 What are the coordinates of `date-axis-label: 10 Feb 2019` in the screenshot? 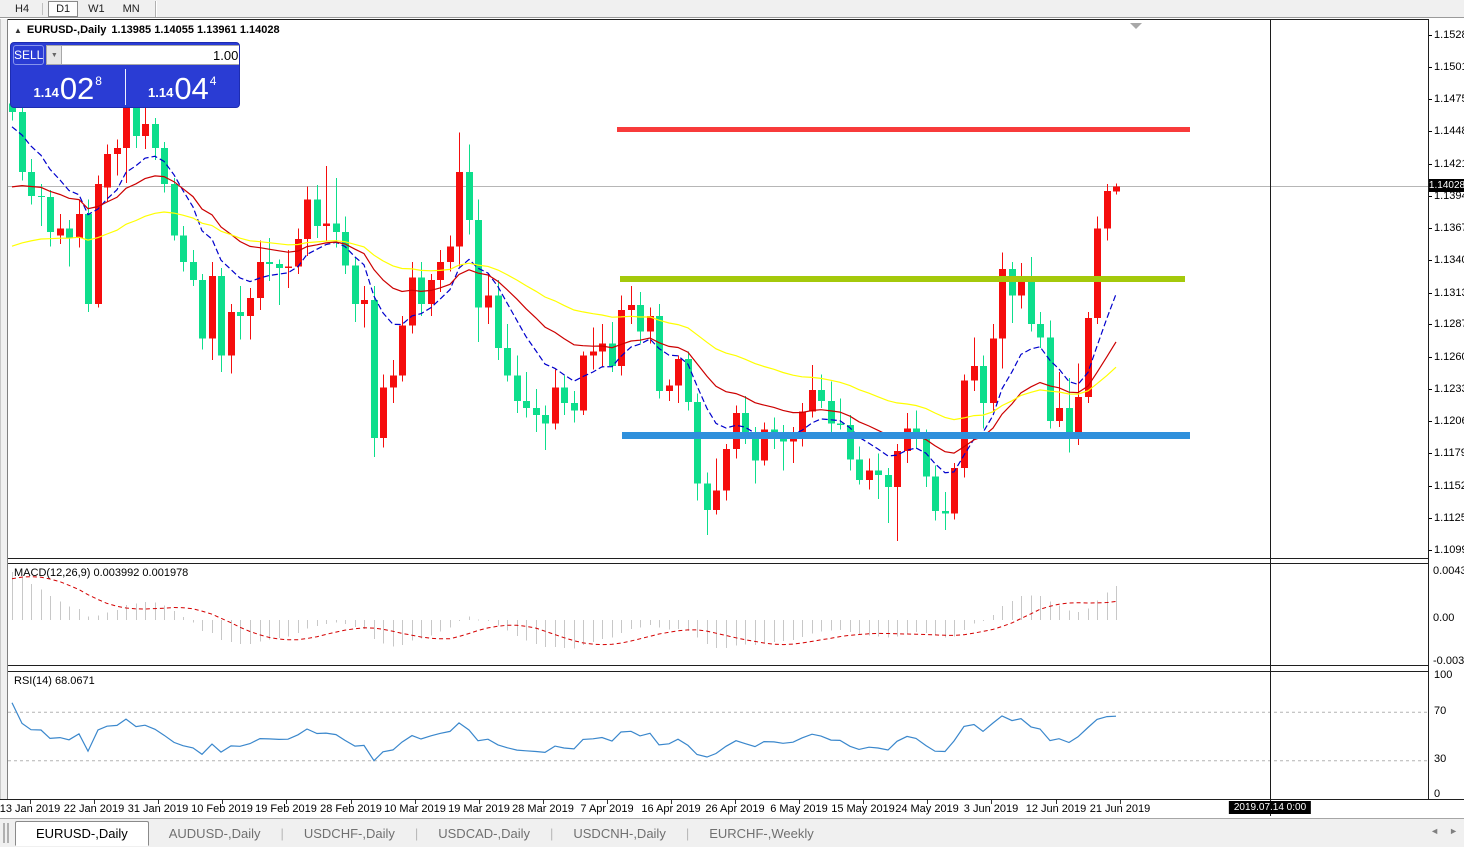 It's located at (222, 809).